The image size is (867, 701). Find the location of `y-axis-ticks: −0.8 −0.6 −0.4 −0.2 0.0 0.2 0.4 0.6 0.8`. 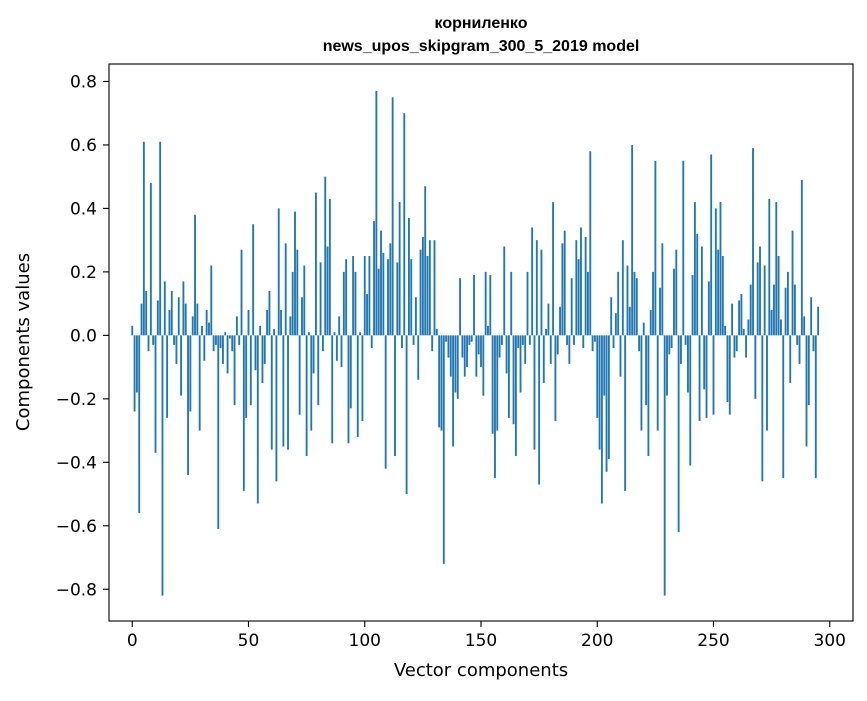

y-axis-ticks: −0.8 −0.6 −0.4 −0.2 0.0 0.2 0.4 0.6 0.8 is located at coordinates (82, 336).